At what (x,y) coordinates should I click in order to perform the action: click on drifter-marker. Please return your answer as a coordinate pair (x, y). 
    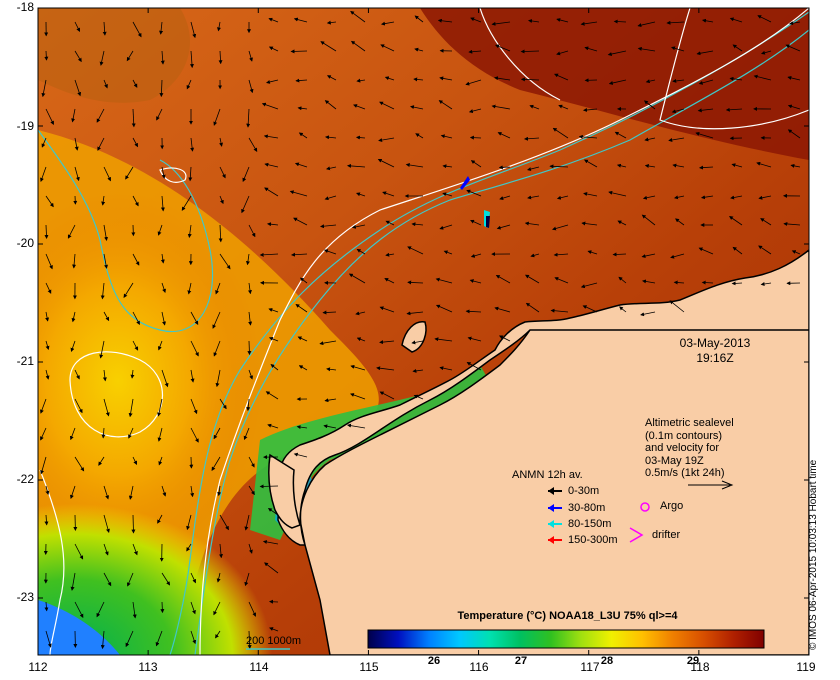
    Looking at the image, I should click on (636, 535).